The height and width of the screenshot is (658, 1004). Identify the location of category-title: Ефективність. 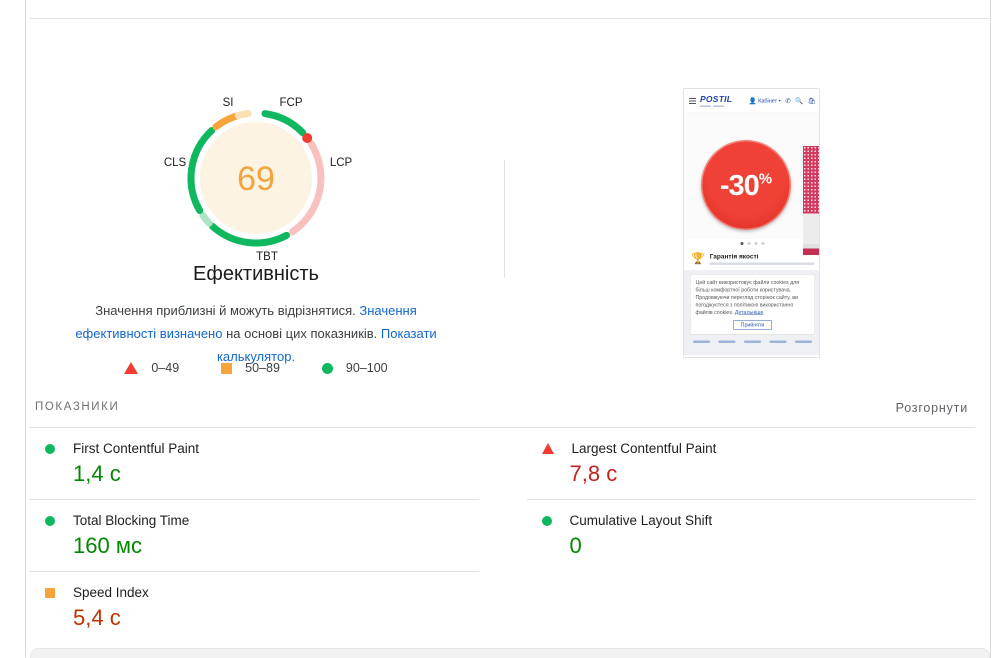
(256, 274).